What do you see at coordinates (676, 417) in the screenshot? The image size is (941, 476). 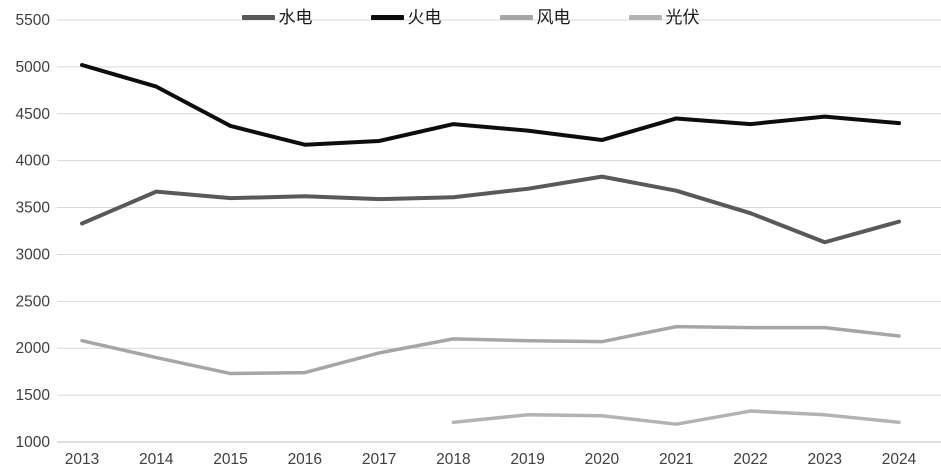 I see `series-line-solar` at bounding box center [676, 417].